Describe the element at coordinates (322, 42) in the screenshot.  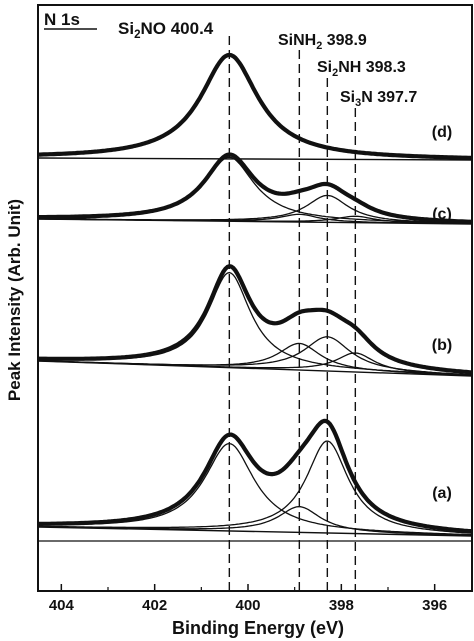
I see `reference-label-sinh2: SiNH2 398.9` at that location.